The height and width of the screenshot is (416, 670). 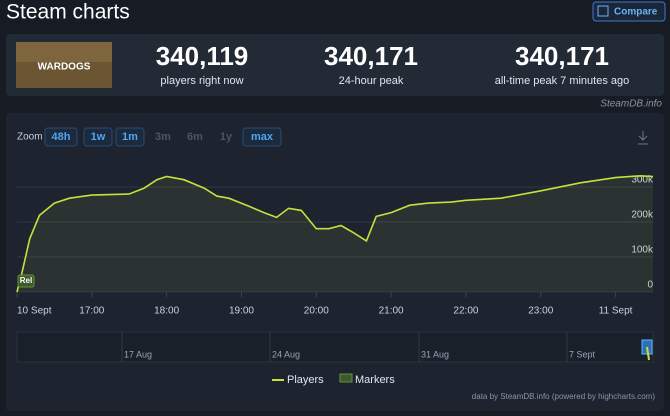 I want to click on legend-label: Markers, so click(x=375, y=380).